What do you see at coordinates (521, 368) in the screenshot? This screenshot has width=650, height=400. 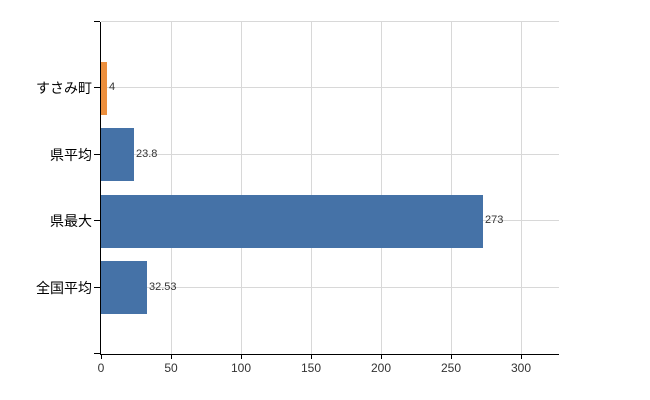 I see `x-axis-tick-label: 300` at bounding box center [521, 368].